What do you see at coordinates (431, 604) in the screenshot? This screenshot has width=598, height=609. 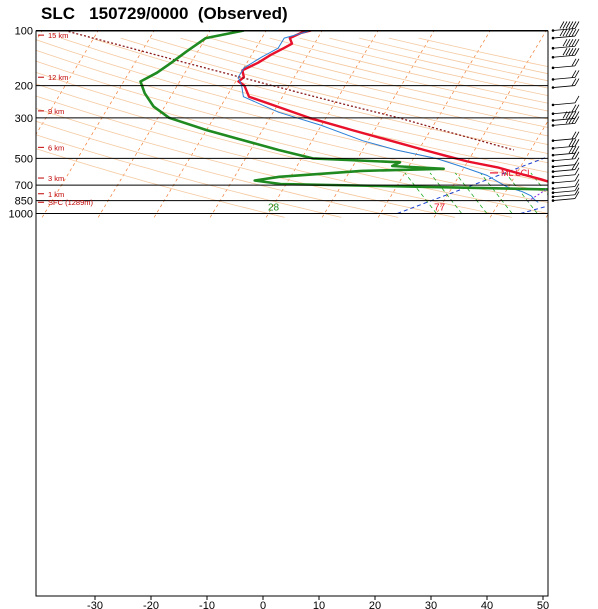 I see `x-tick-label: 30` at bounding box center [431, 604].